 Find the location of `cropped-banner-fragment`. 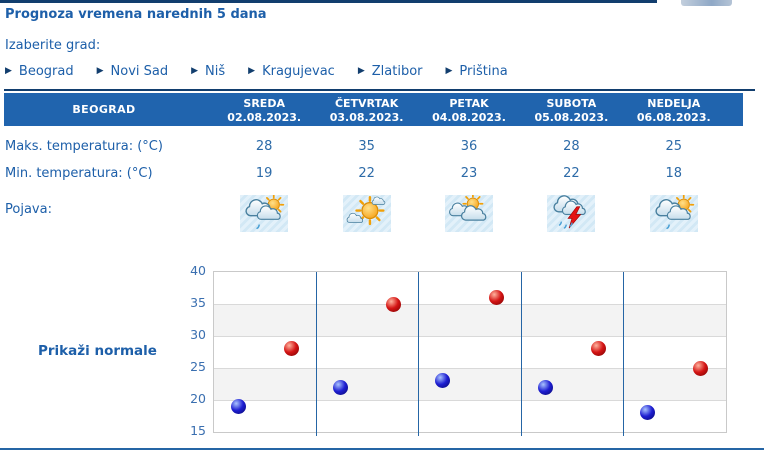

cropped-banner-fragment is located at coordinates (706, 3).